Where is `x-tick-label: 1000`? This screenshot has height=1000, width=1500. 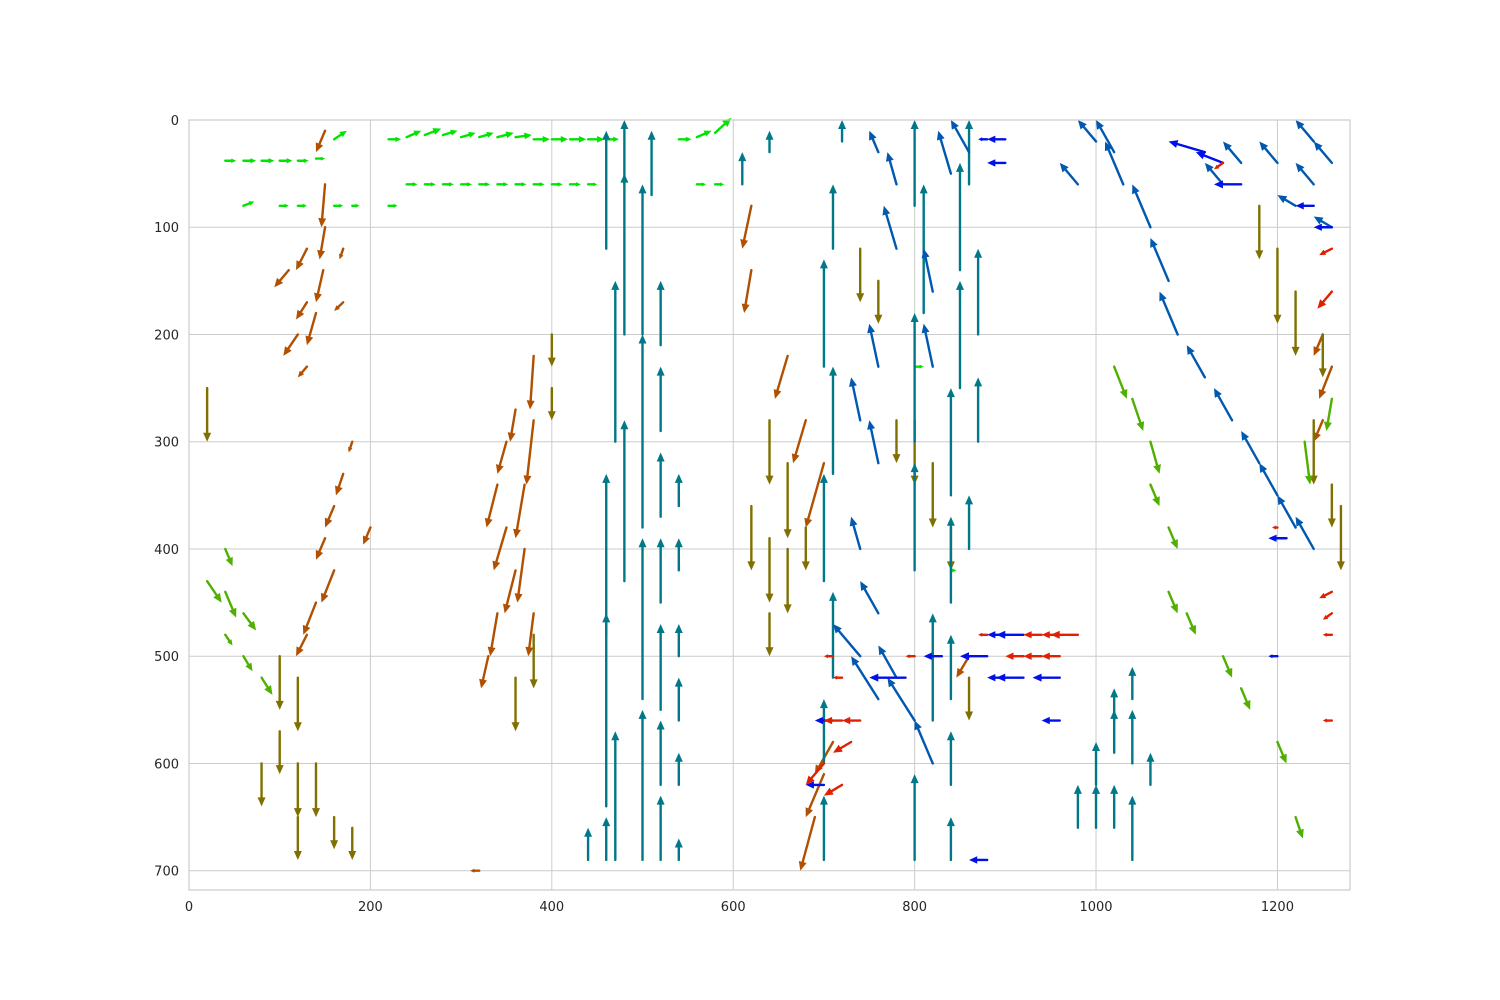
x-tick-label: 1000 is located at coordinates (1095, 907).